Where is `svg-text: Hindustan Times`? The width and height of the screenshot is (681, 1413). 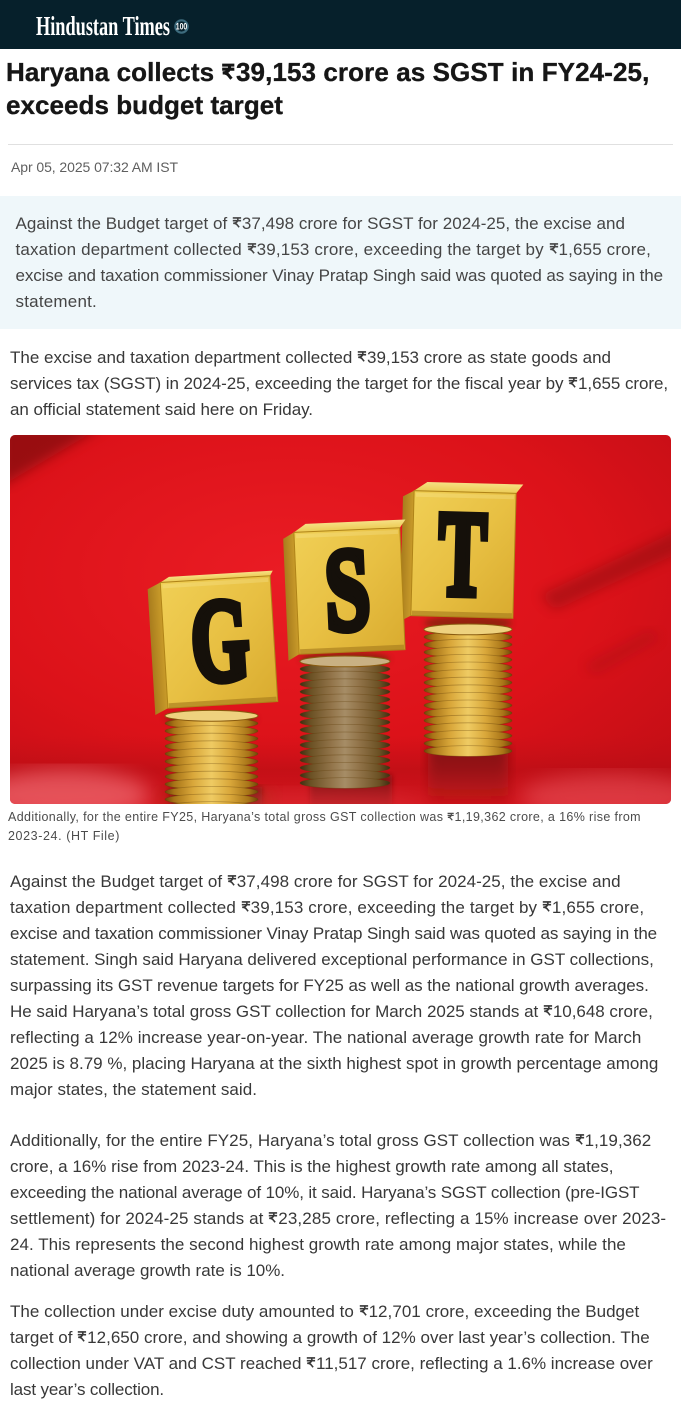
svg-text: Hindustan Times is located at coordinates (103, 26).